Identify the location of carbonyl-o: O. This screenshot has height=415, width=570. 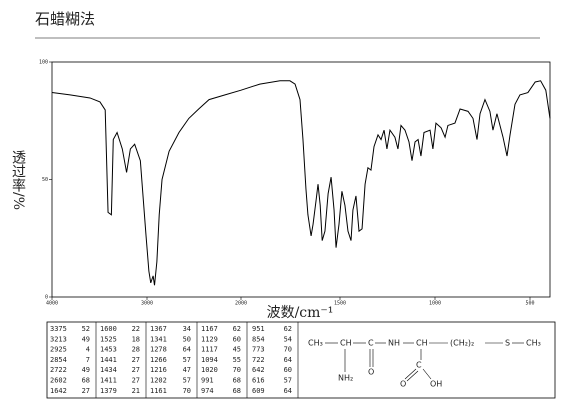
(371, 372).